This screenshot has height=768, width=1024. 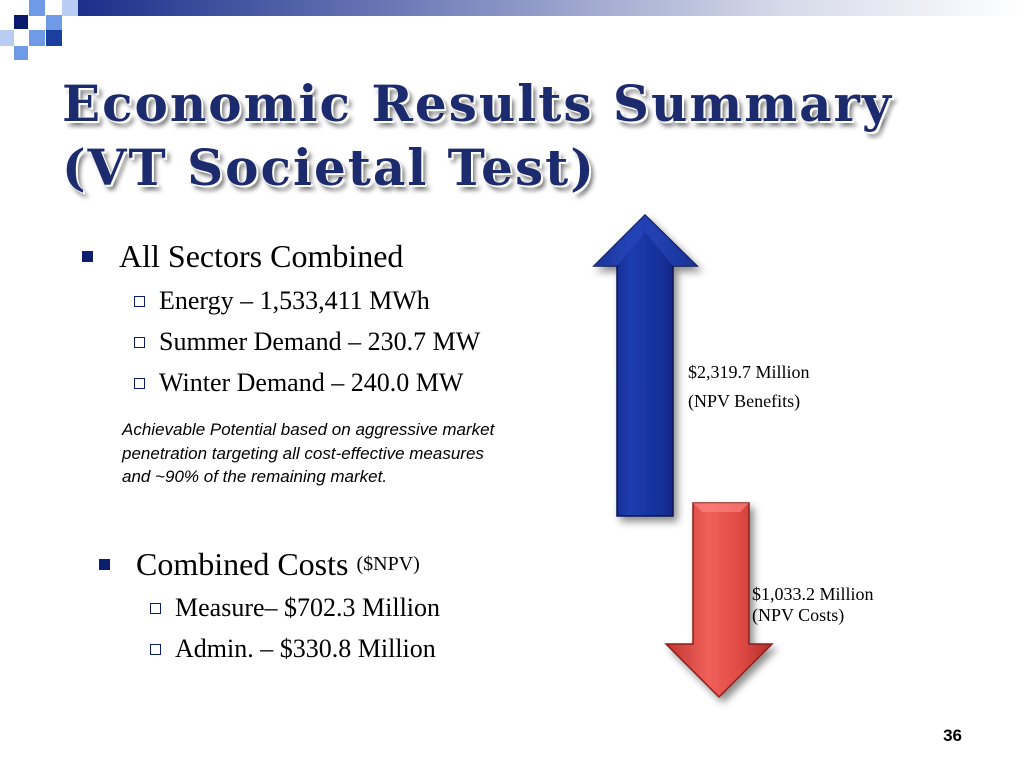 I want to click on sector-item: Energy – 1,533,411 MWh, so click(x=282, y=301).